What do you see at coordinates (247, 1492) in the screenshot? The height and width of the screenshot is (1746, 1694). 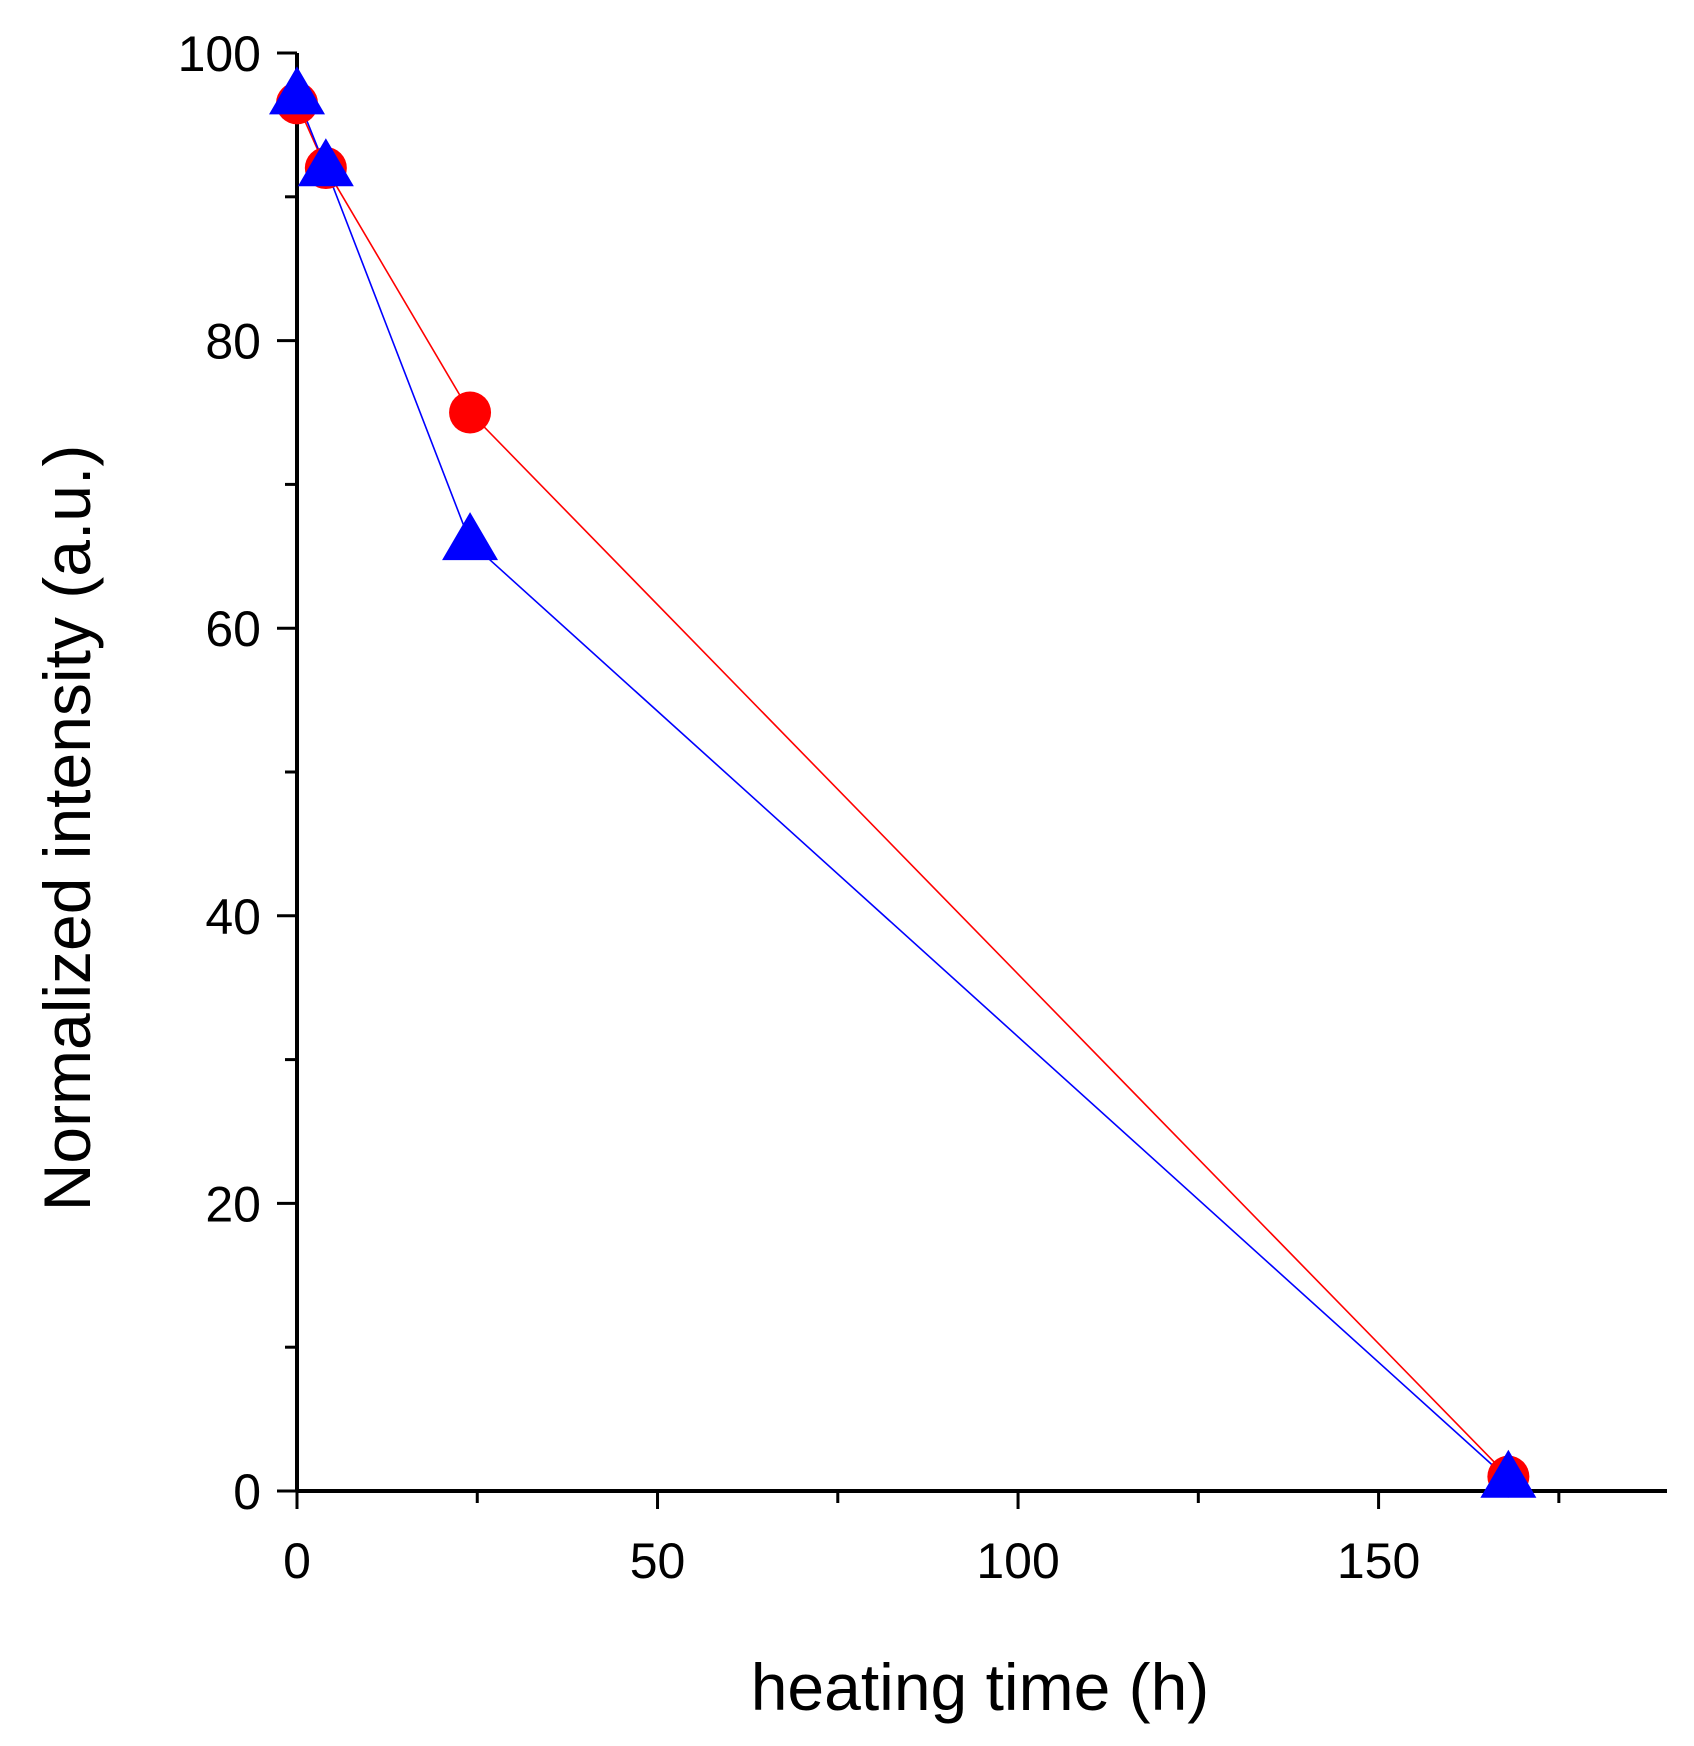 I see `y-tick-label: 0` at bounding box center [247, 1492].